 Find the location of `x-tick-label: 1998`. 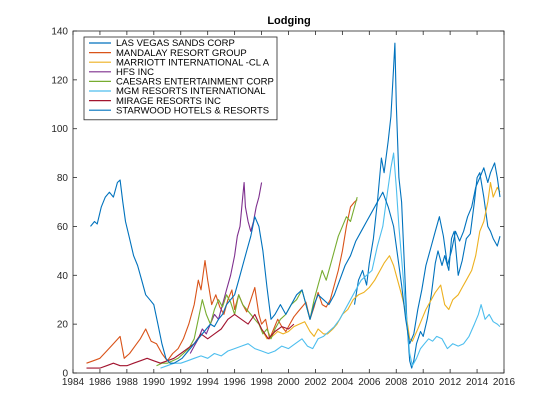

x-tick-label: 1998 is located at coordinates (261, 382).